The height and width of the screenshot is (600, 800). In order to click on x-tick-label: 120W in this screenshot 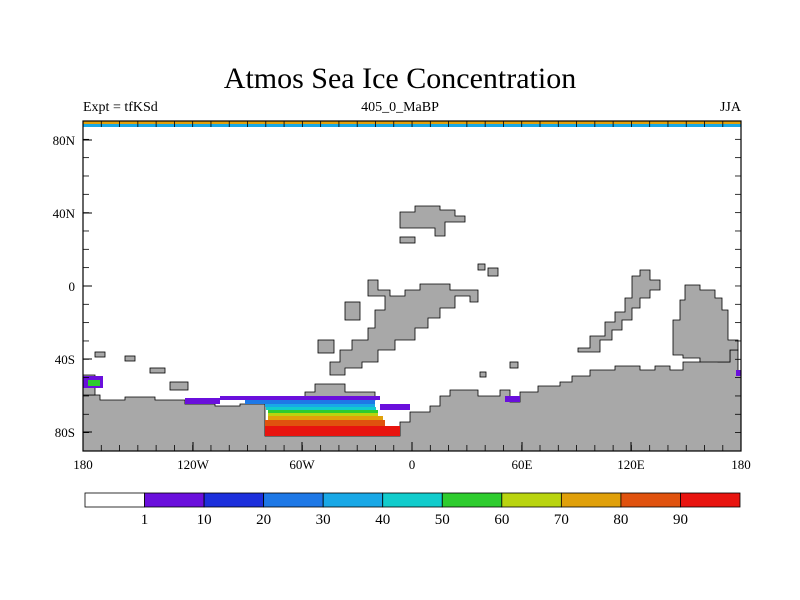, I will do `click(193, 464)`.